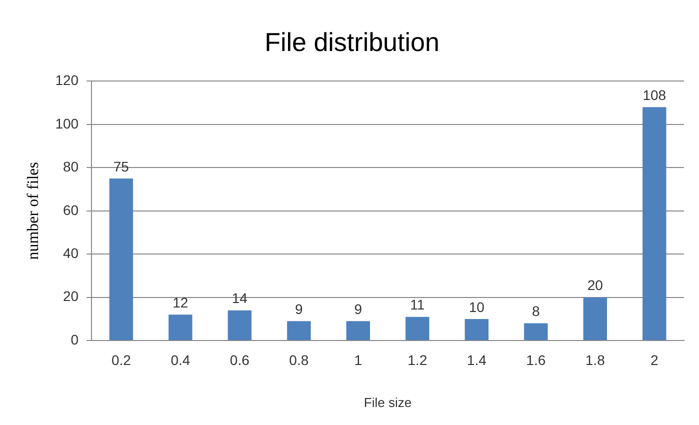 The image size is (699, 425). Describe the element at coordinates (180, 302) in the screenshot. I see `data-label: 12` at that location.